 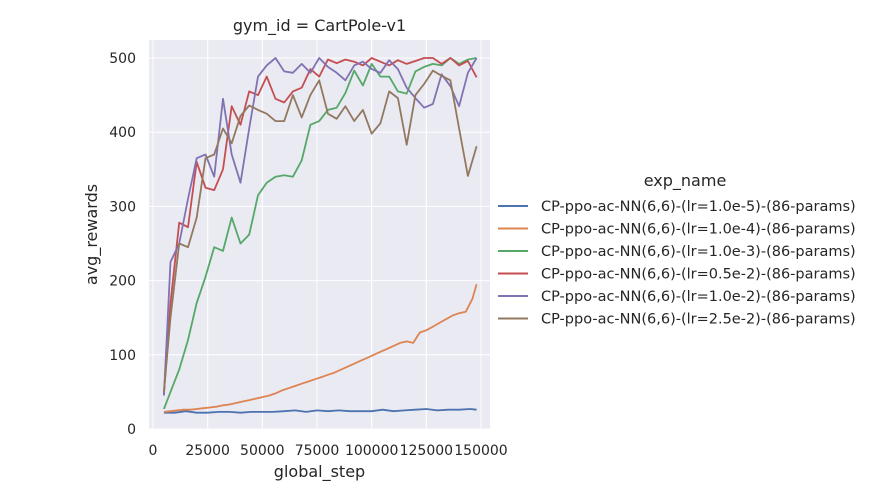 I want to click on x-tick-label: 150000, so click(x=480, y=451).